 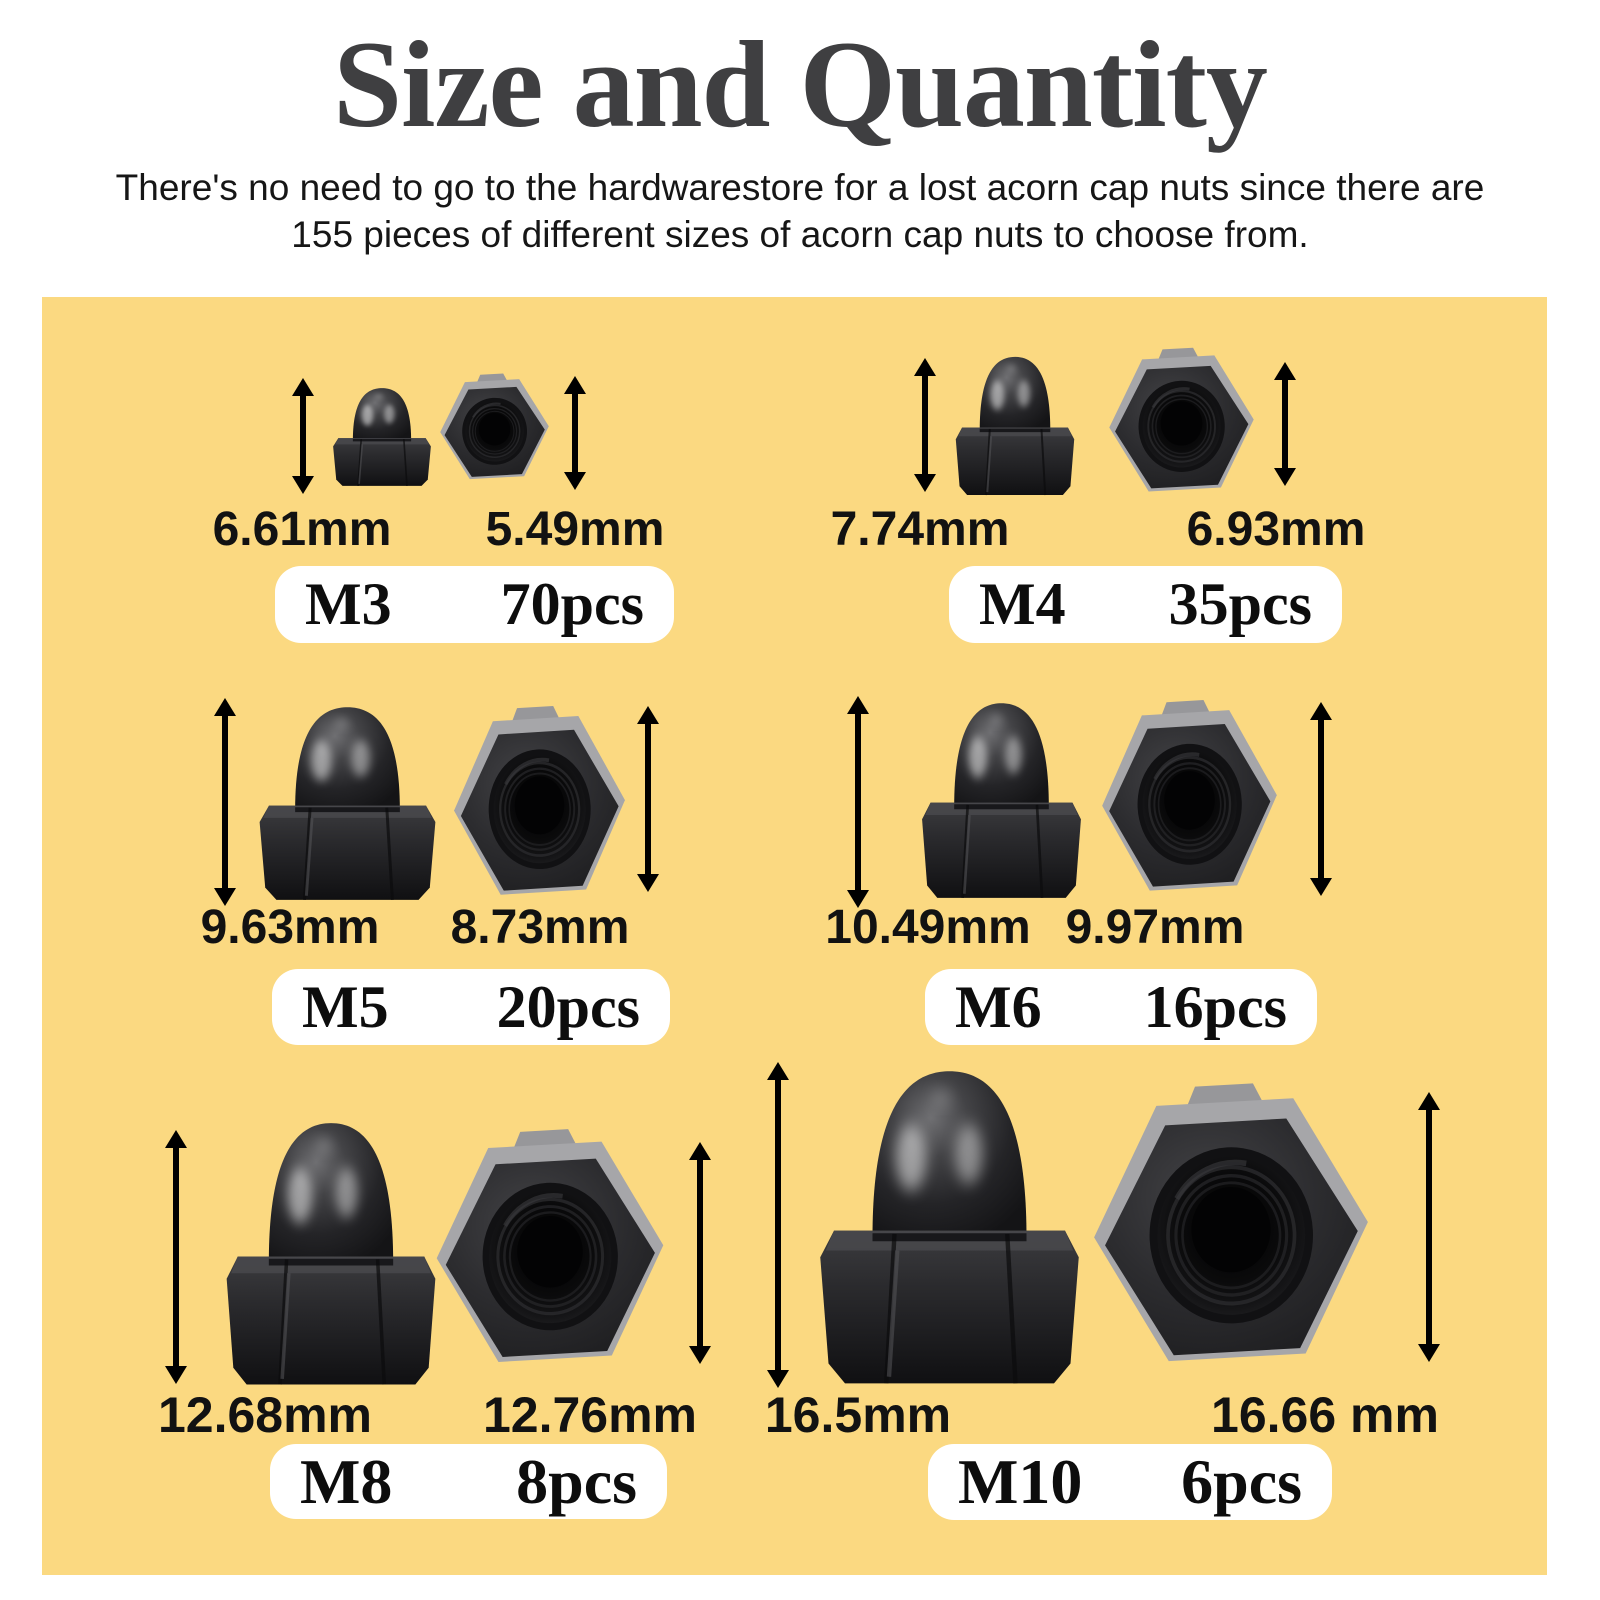 I want to click on quantity-label: 20pcs, so click(x=568, y=1006).